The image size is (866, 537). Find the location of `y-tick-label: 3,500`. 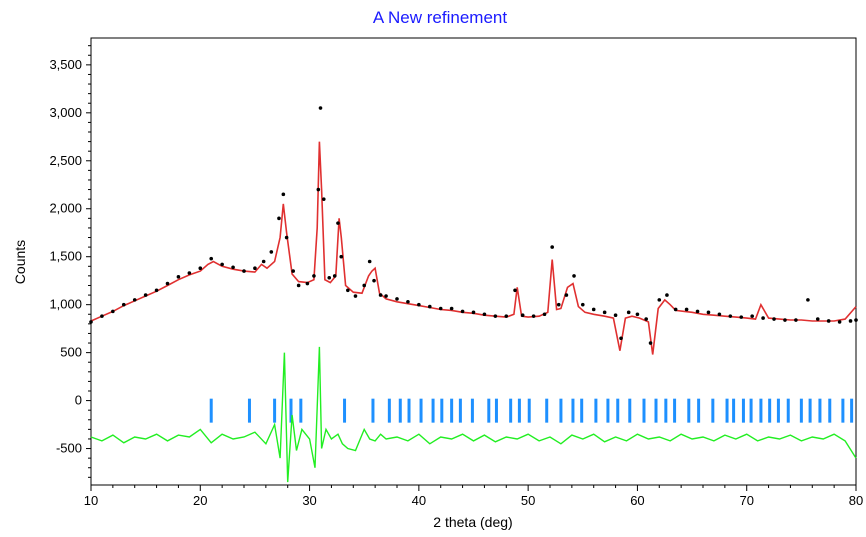

y-tick-label: 3,500 is located at coordinates (65, 64).